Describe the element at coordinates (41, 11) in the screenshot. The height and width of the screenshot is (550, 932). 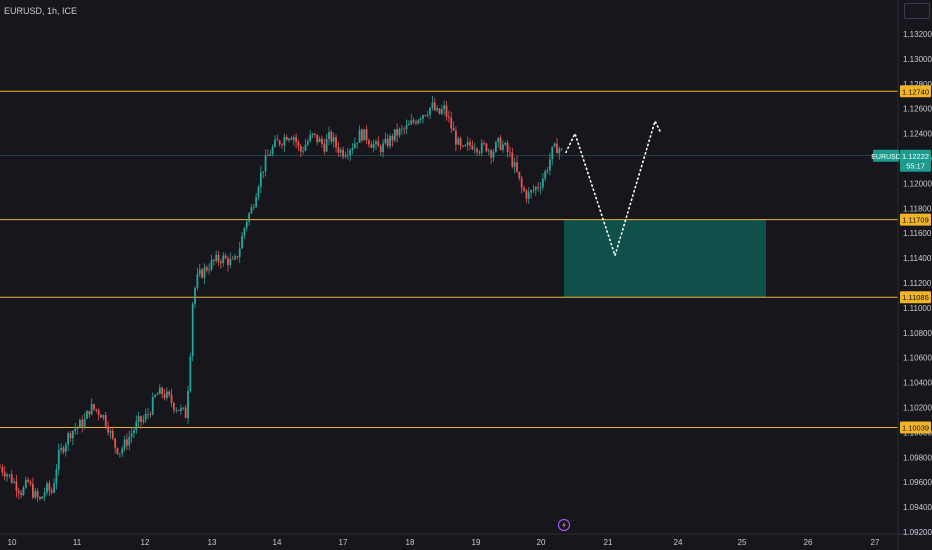
I see `symbol-title: EURUSD, 1h, ICE` at that location.